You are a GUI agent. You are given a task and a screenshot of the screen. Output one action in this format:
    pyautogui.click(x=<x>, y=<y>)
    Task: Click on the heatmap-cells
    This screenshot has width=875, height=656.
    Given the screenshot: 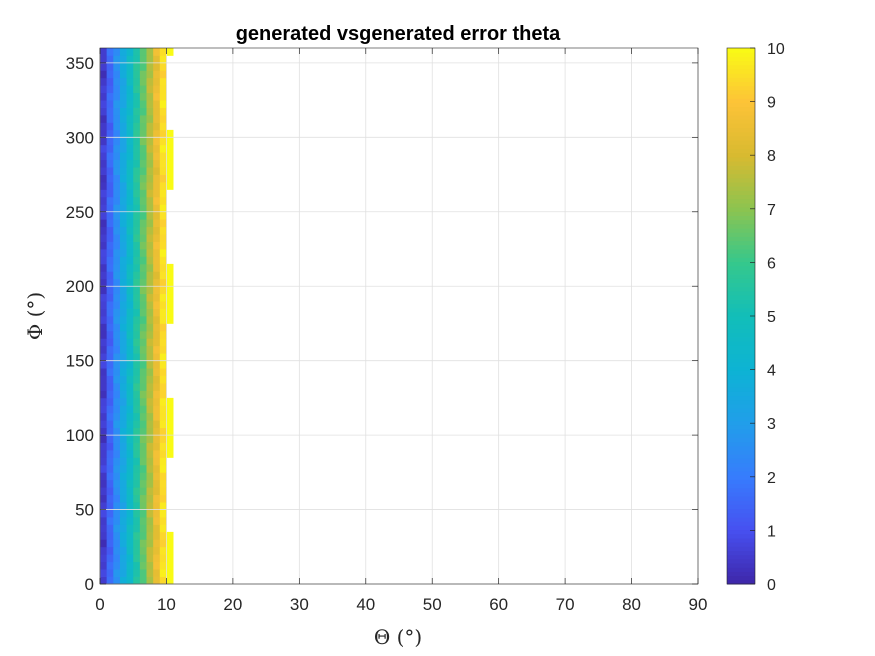 What is the action you would take?
    pyautogui.click(x=137, y=316)
    